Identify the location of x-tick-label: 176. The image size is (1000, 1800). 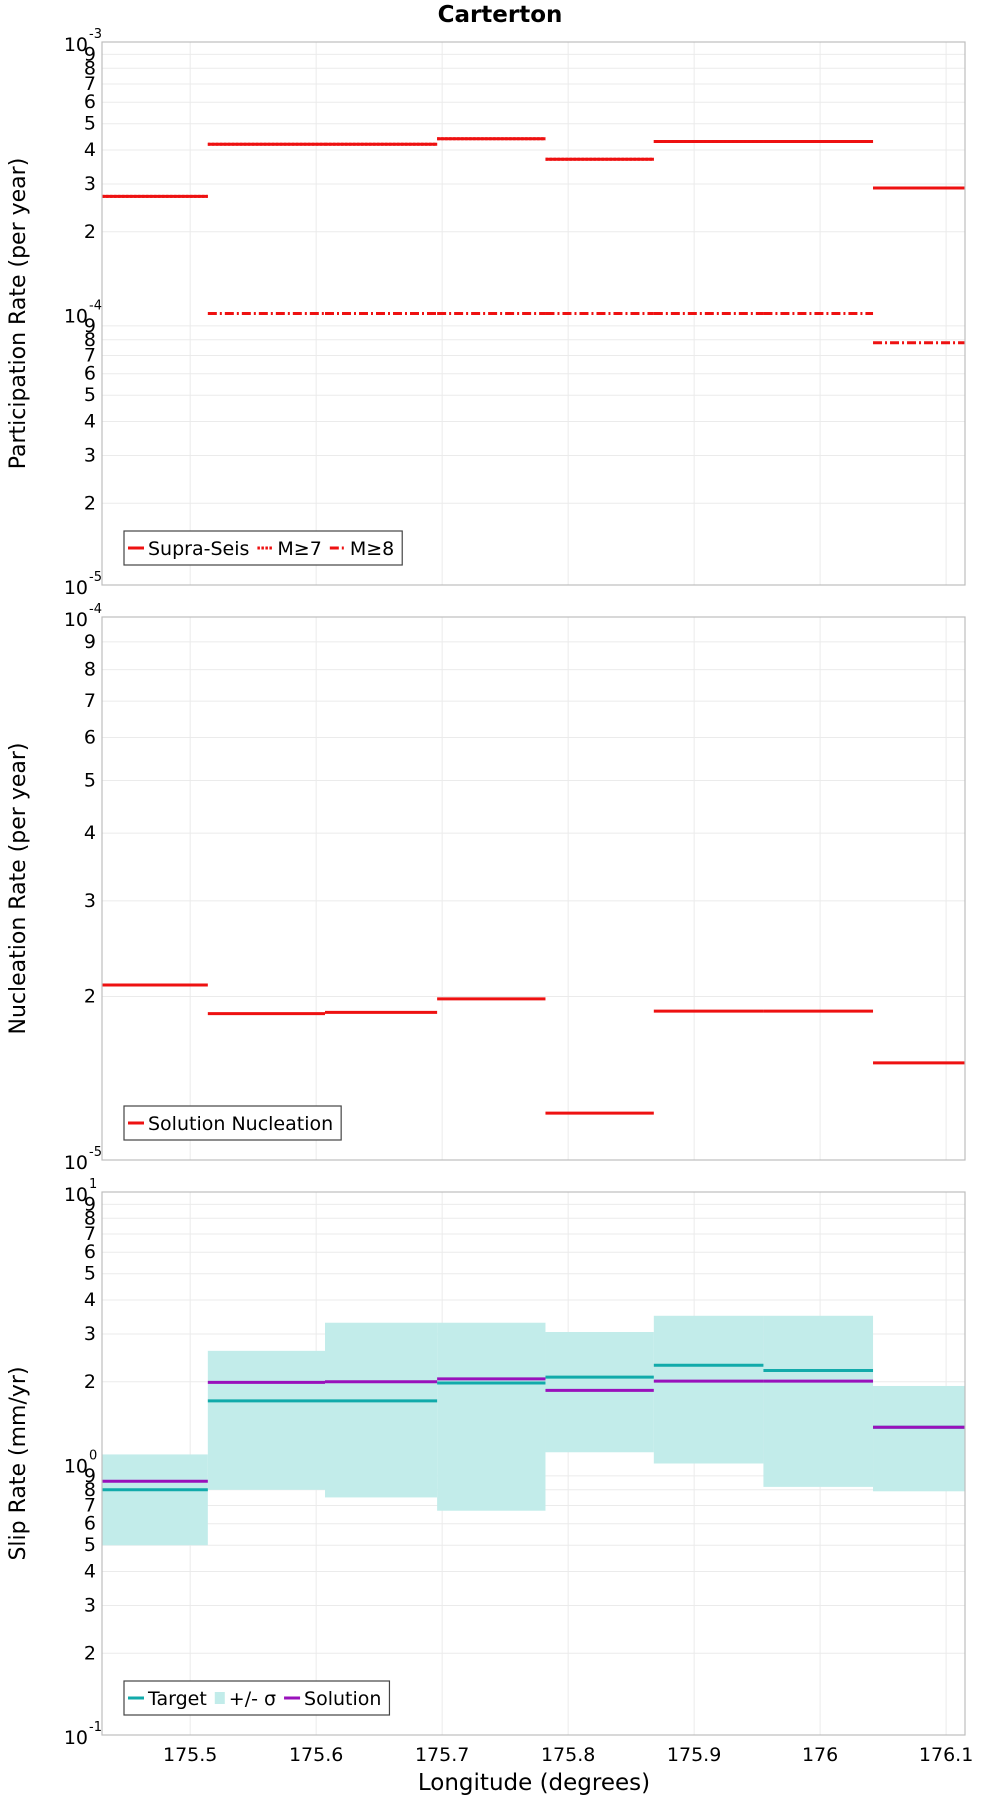
(820, 1755).